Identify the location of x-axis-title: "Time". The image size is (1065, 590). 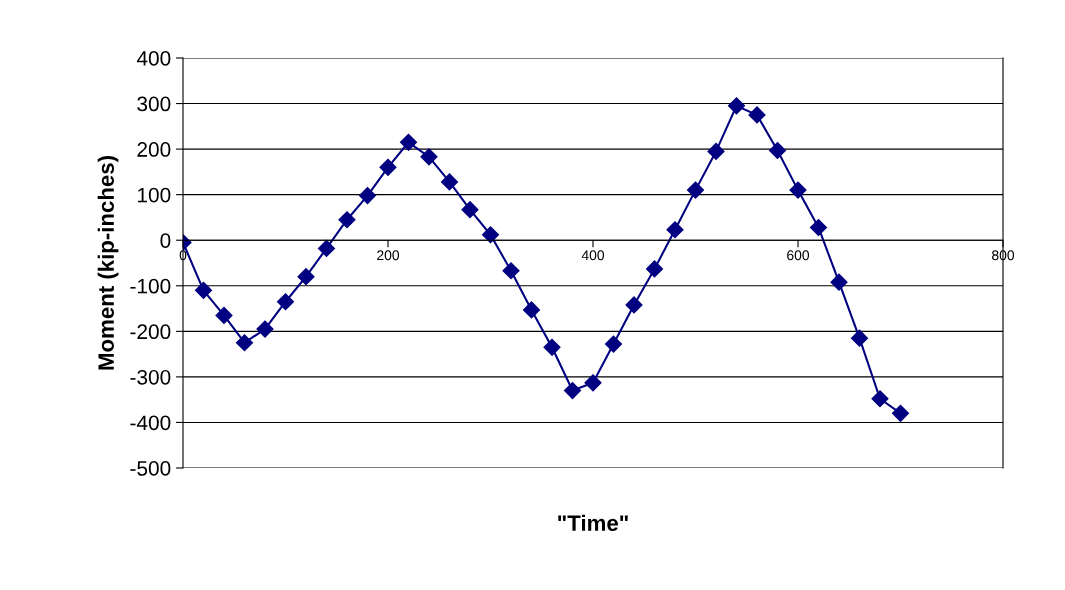
(593, 522).